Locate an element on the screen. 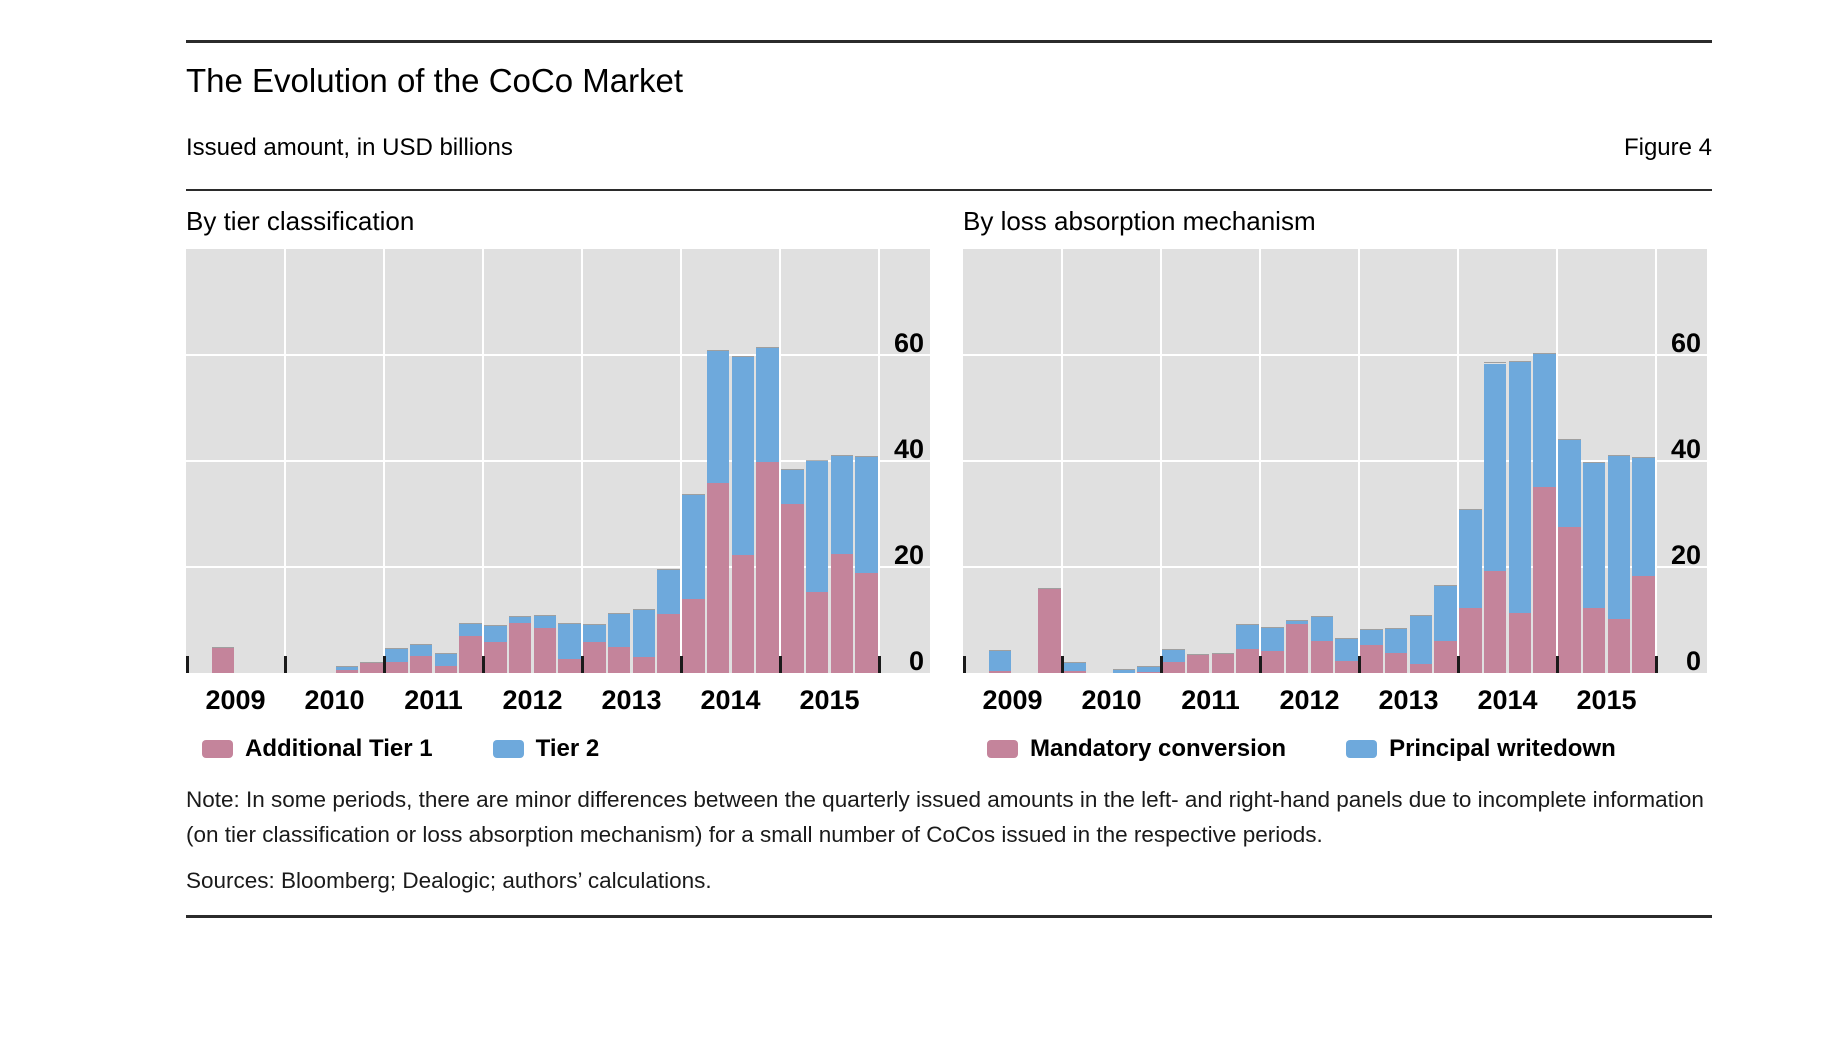  legend-label: Tier 2 is located at coordinates (567, 748).